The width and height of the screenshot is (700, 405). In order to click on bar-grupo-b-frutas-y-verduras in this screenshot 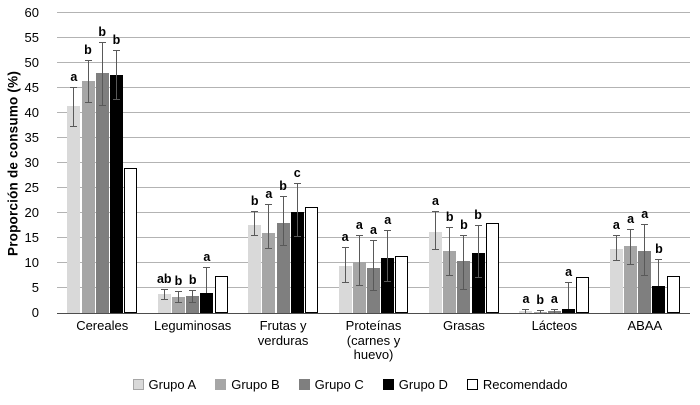, I will do `click(269, 272)`.